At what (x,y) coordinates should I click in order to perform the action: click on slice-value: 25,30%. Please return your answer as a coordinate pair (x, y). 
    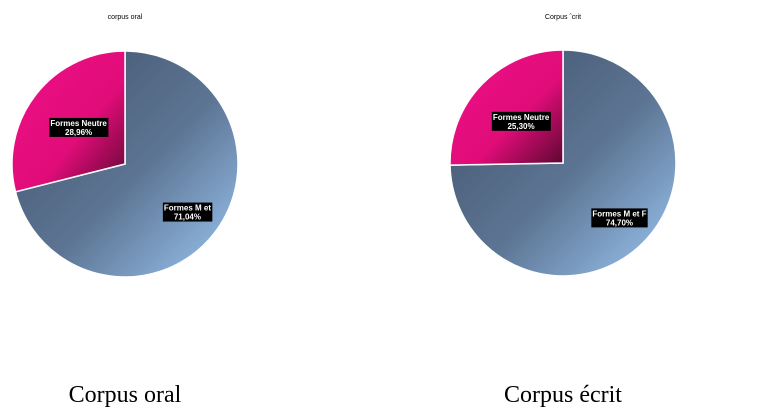
    Looking at the image, I should click on (520, 126).